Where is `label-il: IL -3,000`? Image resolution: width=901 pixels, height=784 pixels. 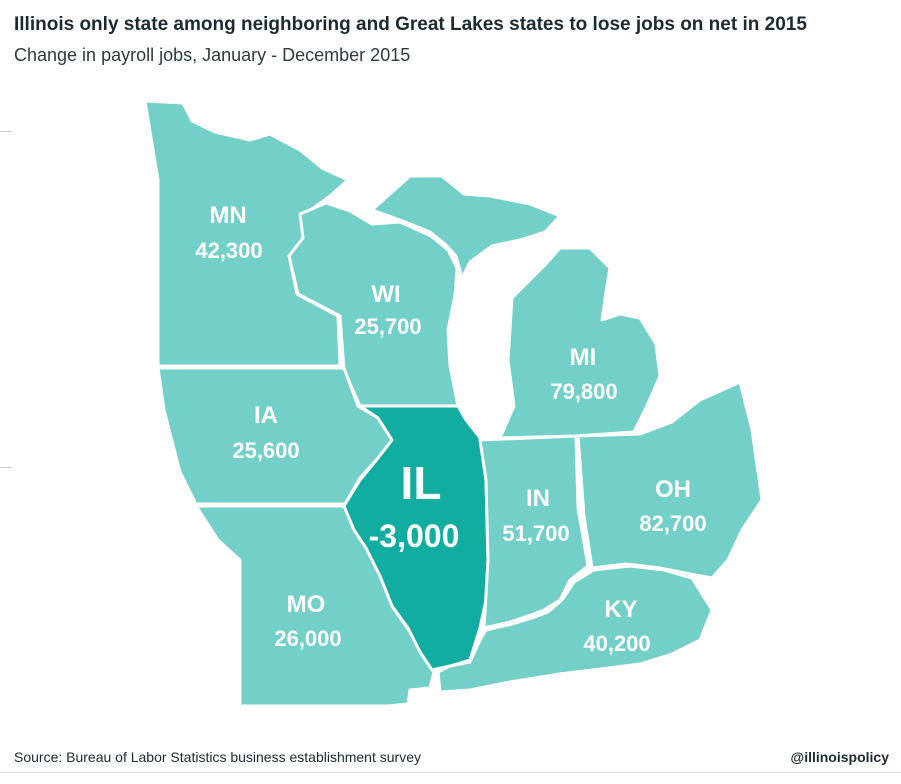 label-il: IL -3,000 is located at coordinates (414, 505).